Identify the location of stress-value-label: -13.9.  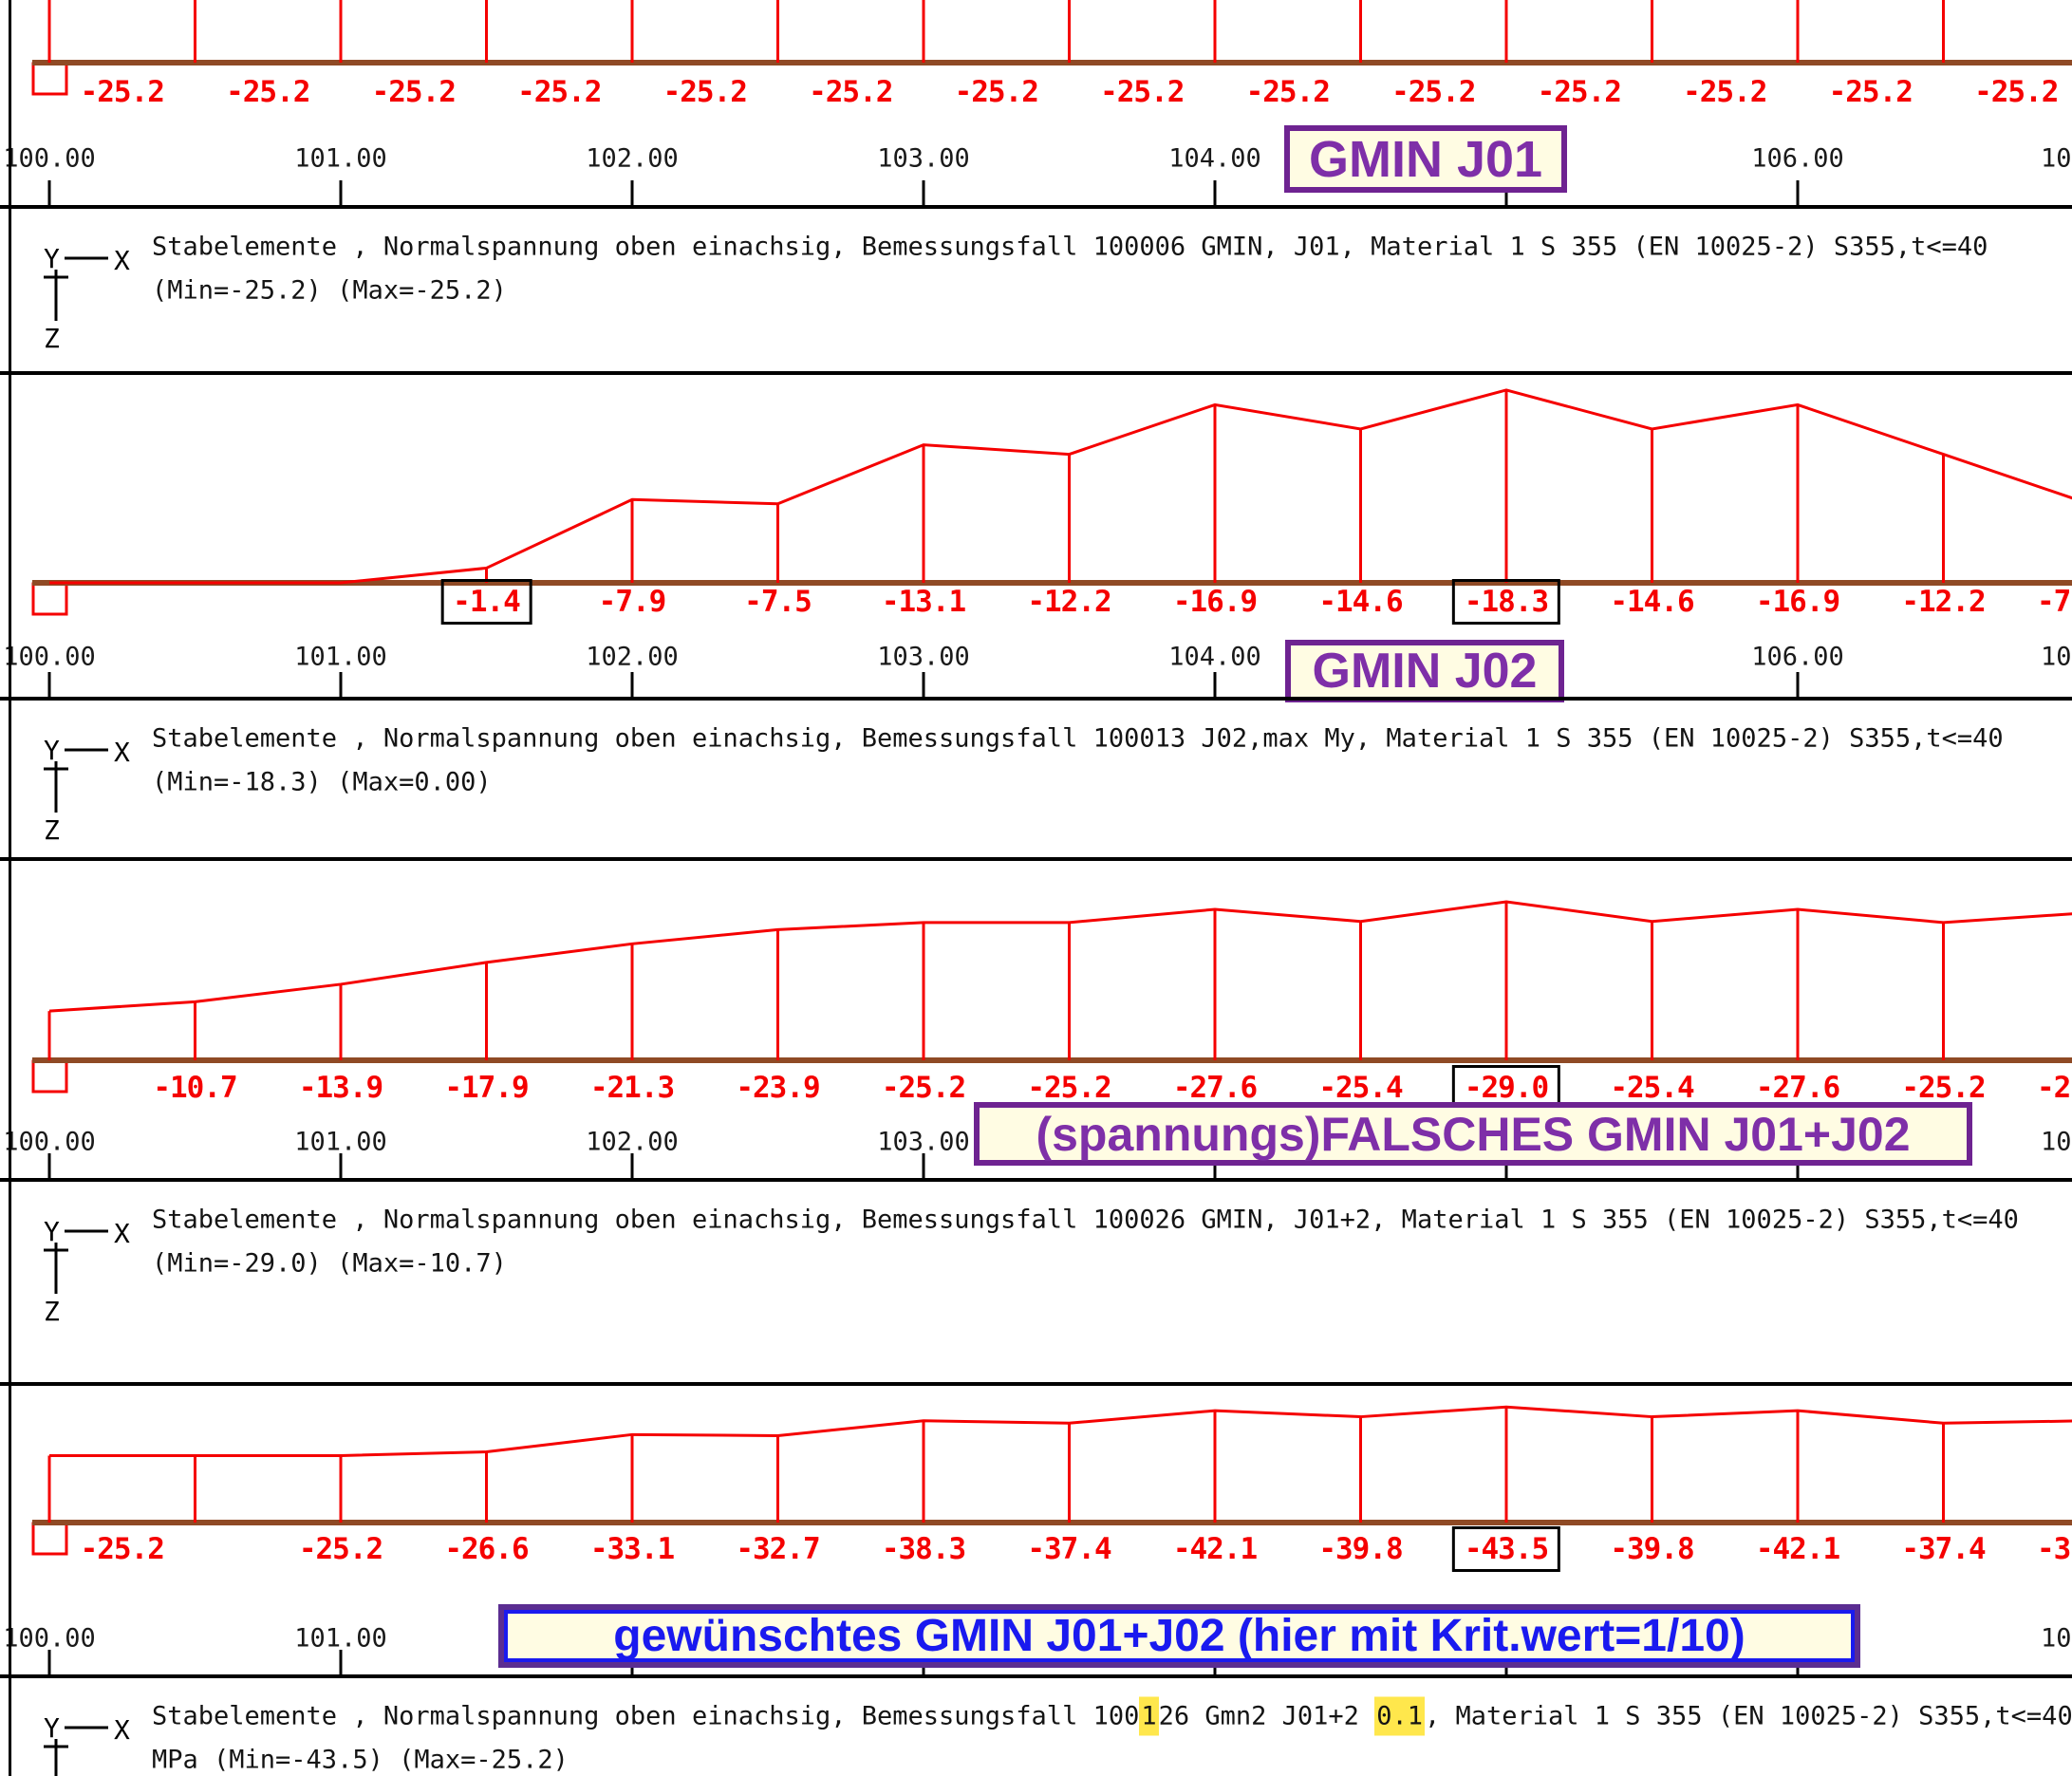
(340, 1088).